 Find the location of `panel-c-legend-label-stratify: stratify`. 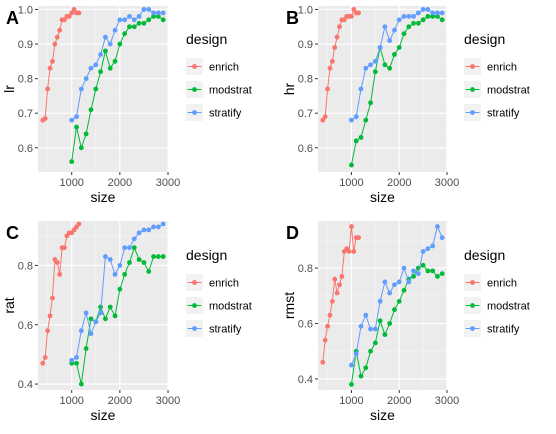

panel-c-legend-label-stratify: stratify is located at coordinates (225, 330).